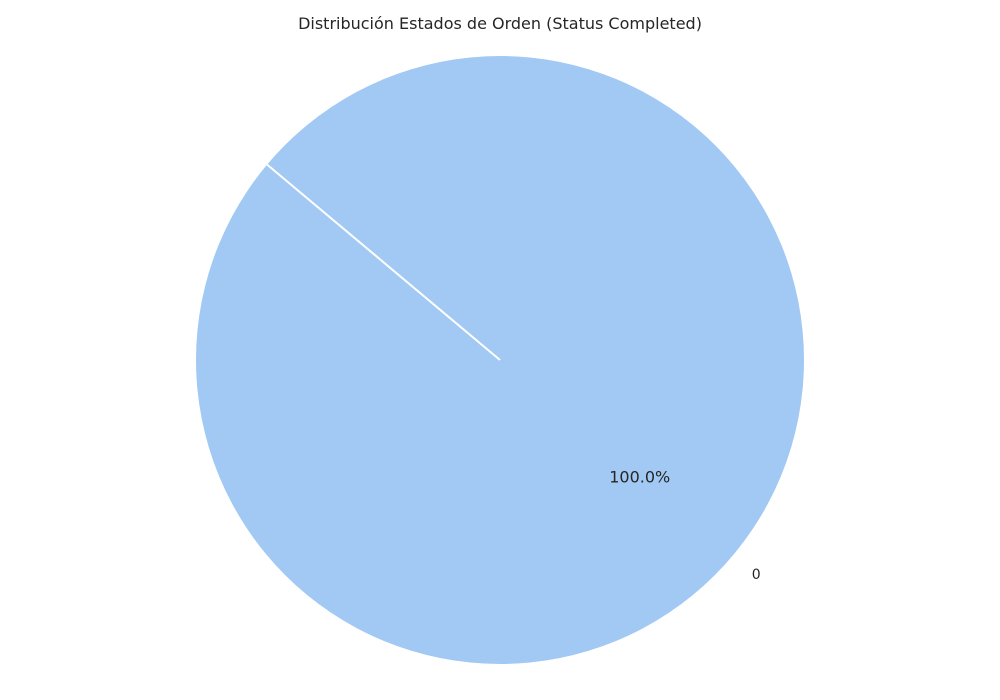  What do you see at coordinates (639, 477) in the screenshot?
I see `slice-percent-label: 100.0%` at bounding box center [639, 477].